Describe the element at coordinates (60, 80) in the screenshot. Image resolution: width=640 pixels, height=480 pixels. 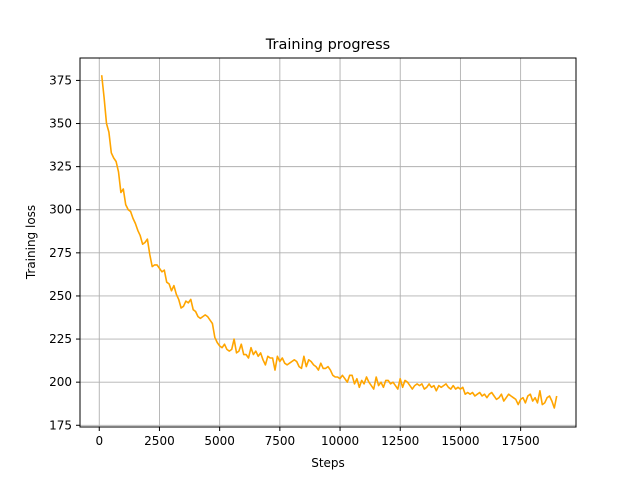
I see `y-tick-label: 375` at that location.